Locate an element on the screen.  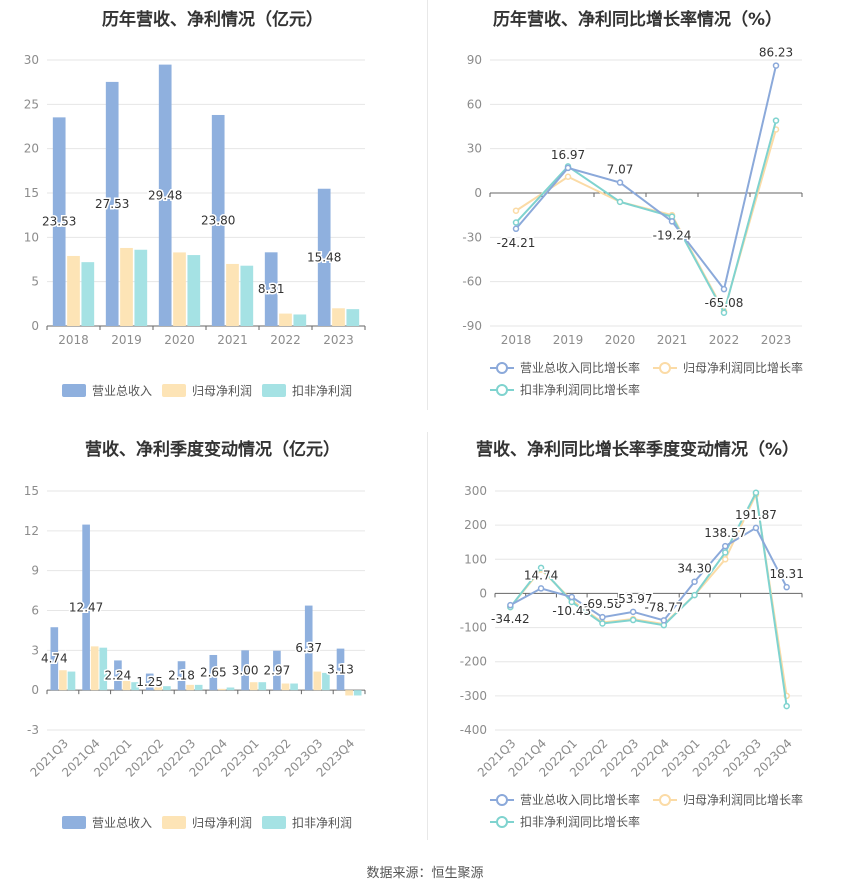
y-tick-label: 90 is located at coordinates (474, 60).